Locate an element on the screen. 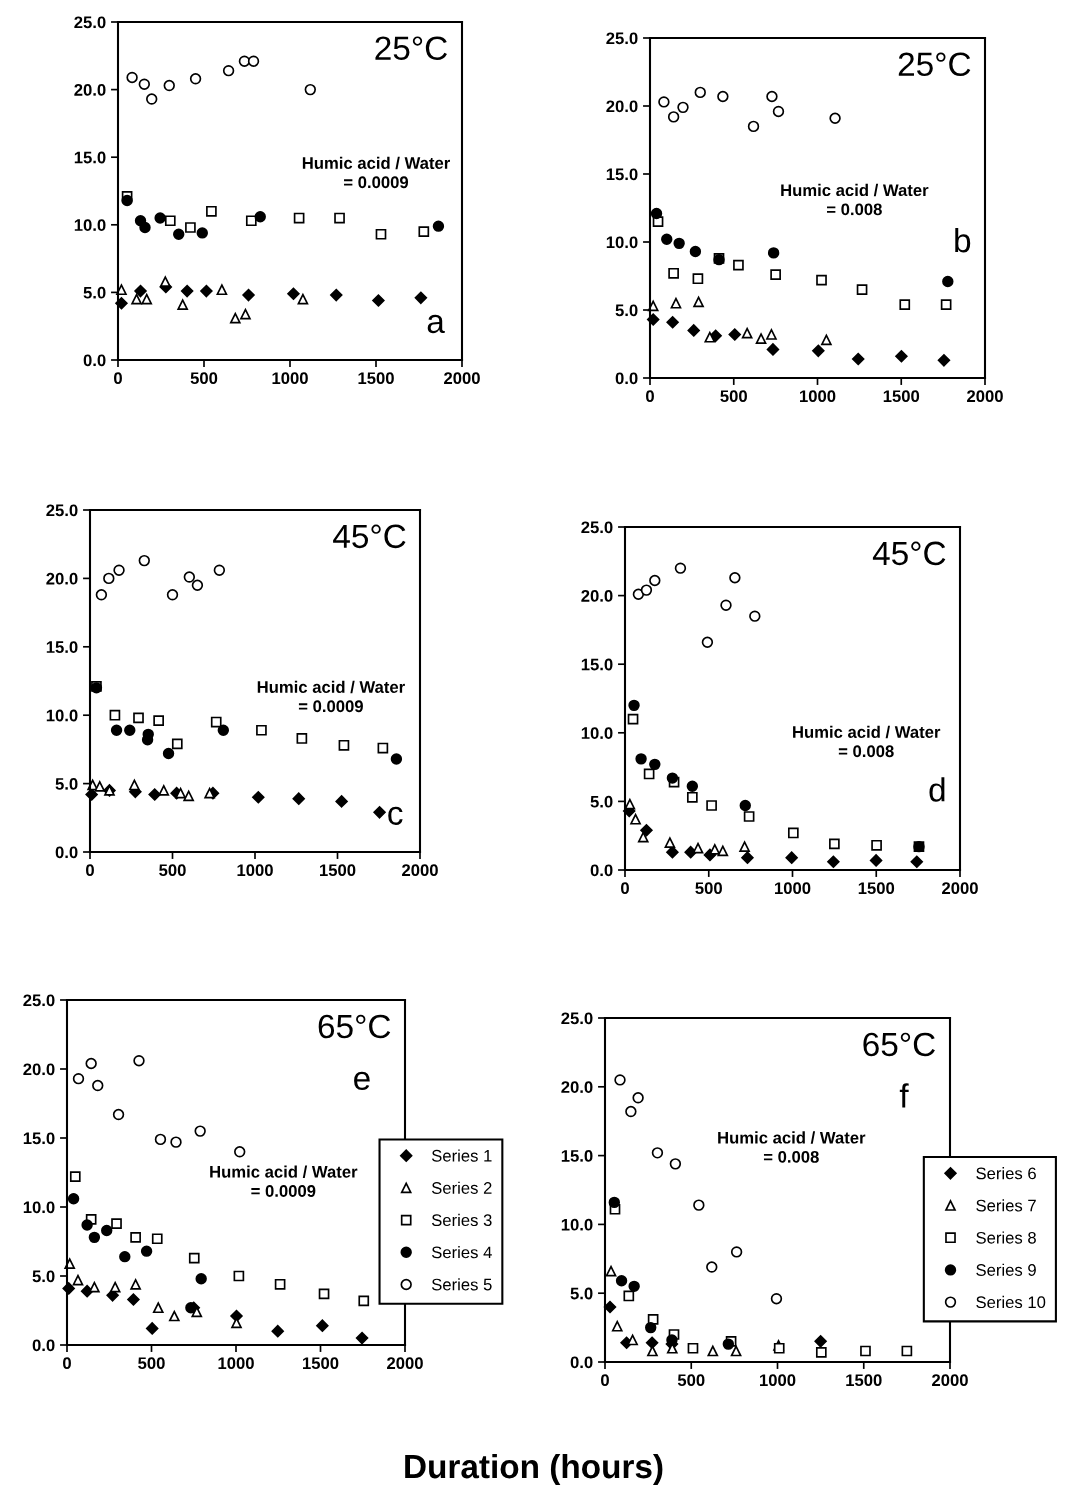  annotation: a is located at coordinates (436, 324).